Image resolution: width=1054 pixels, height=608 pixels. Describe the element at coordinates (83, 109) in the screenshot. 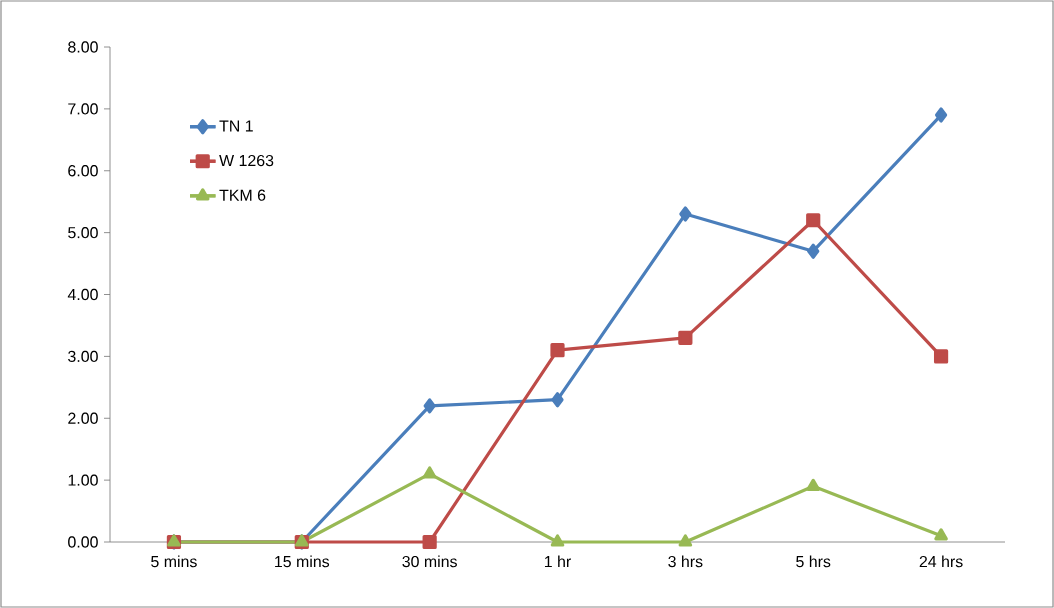

I see `y-tick-label: 7.00` at that location.